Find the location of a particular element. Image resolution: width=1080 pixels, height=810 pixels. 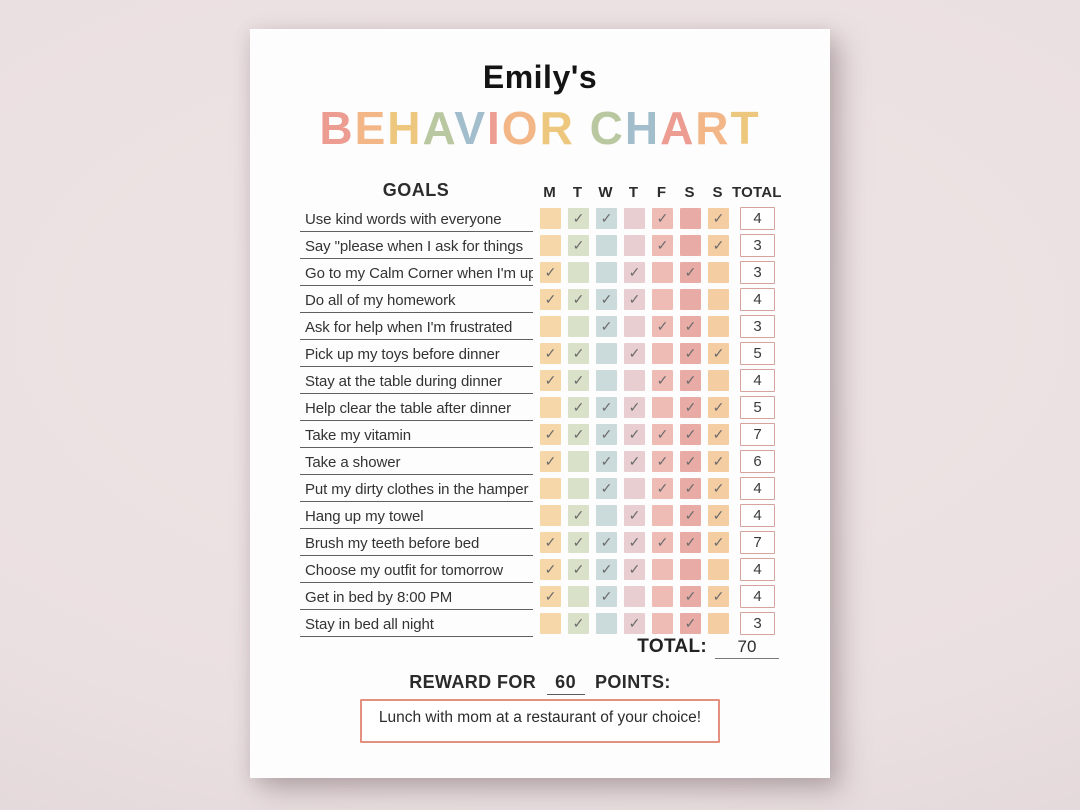

goal-label: Choose my outfit for tomorrow is located at coordinates (416, 569).